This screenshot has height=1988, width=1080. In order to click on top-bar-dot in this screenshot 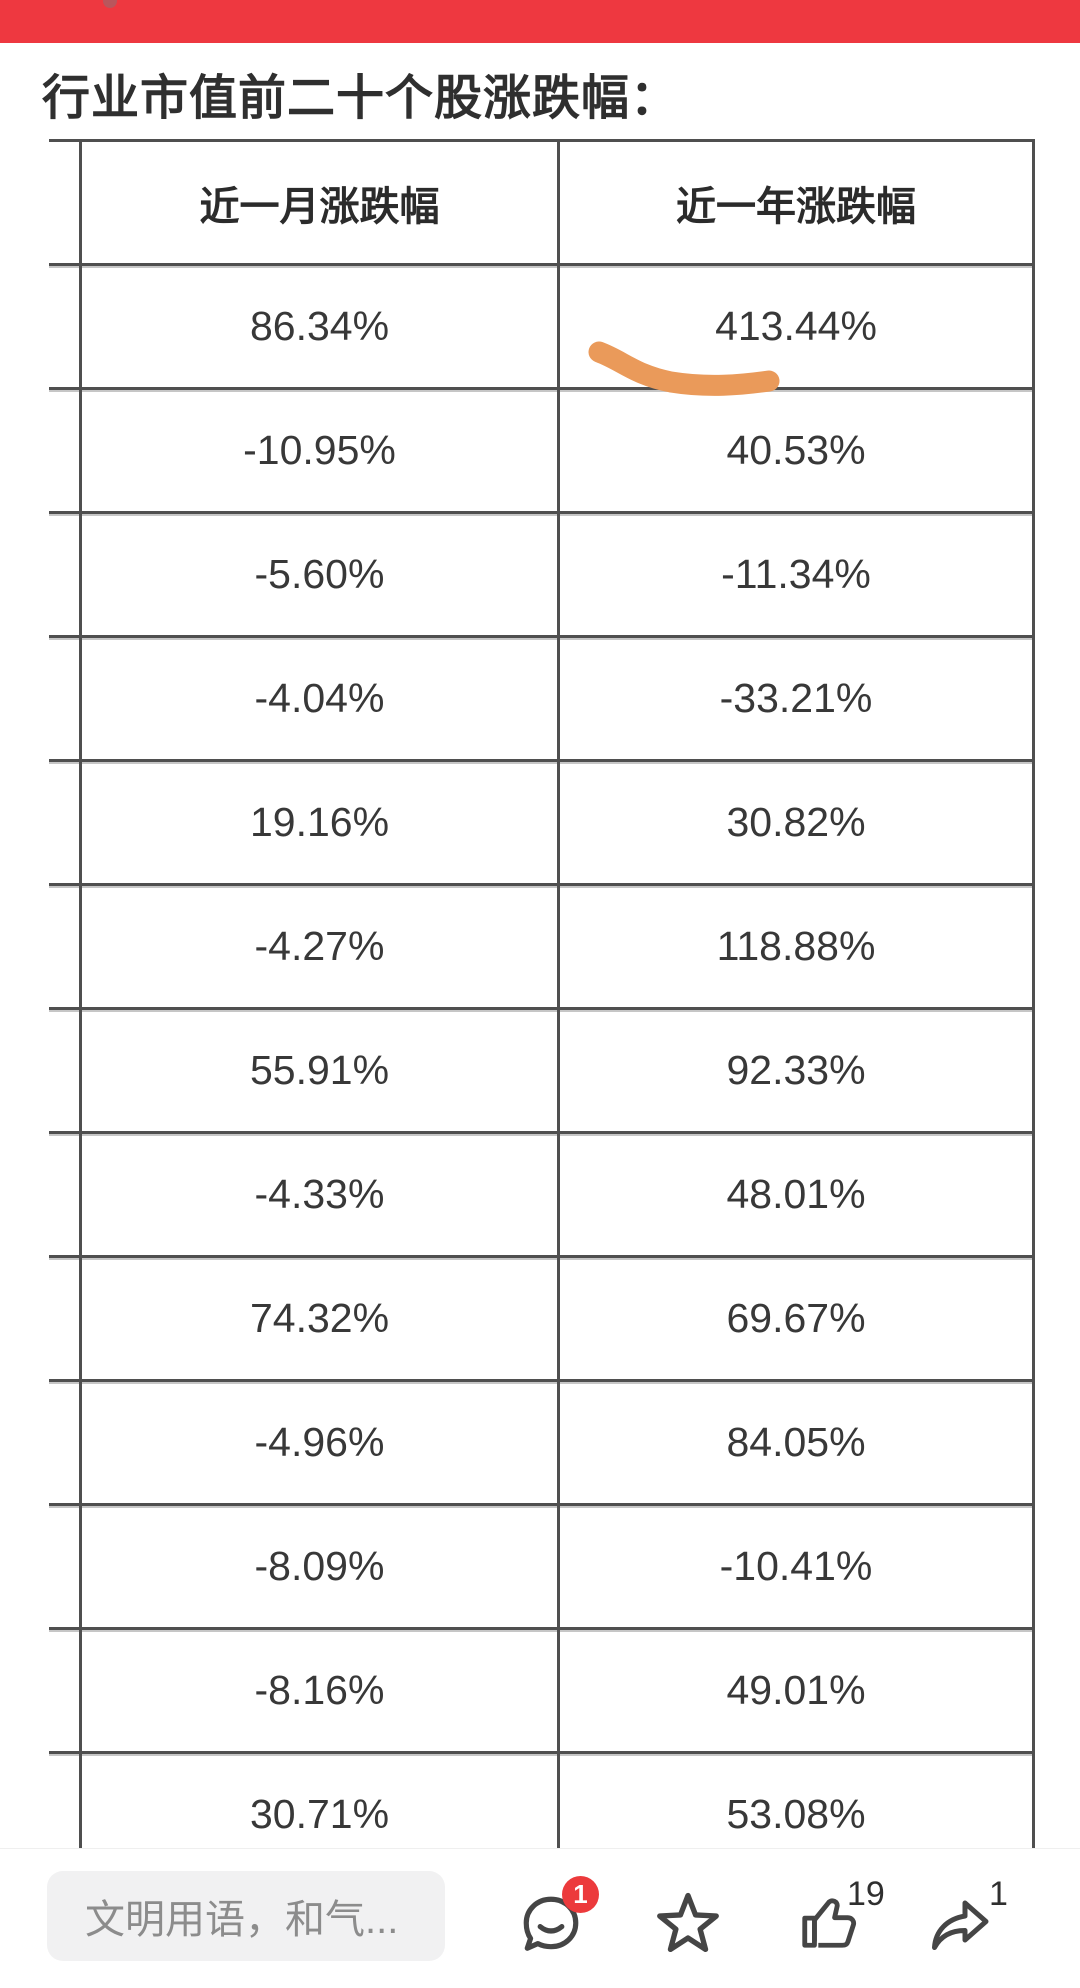, I will do `click(110, 4)`.